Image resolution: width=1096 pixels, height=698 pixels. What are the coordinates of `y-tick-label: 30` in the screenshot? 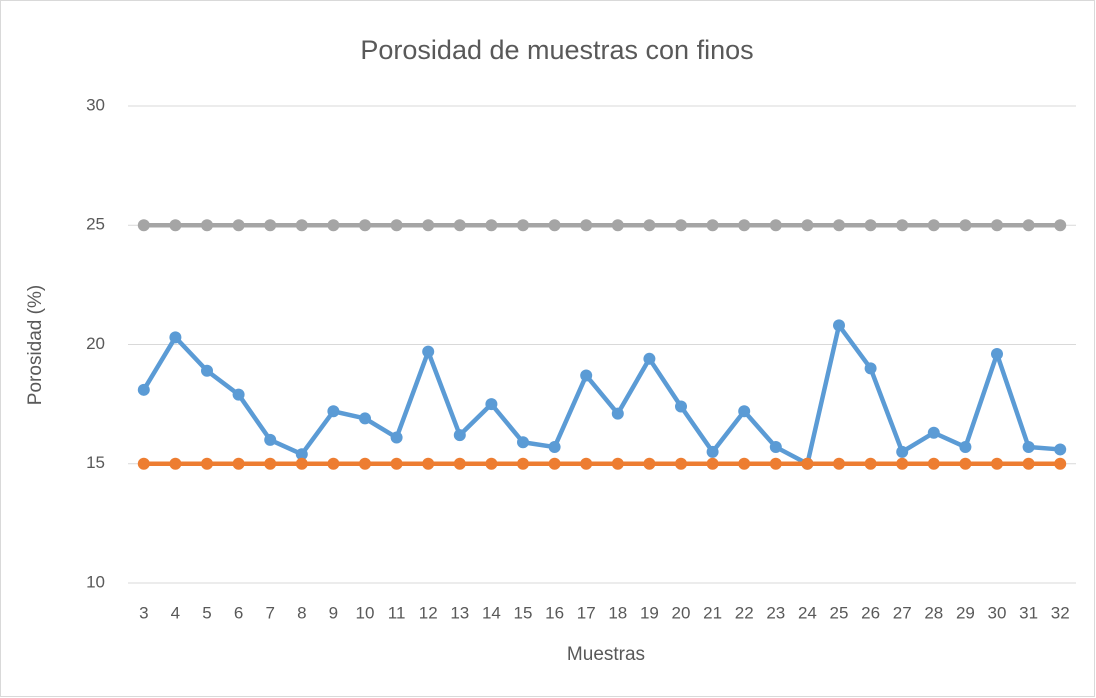 It's located at (95, 104).